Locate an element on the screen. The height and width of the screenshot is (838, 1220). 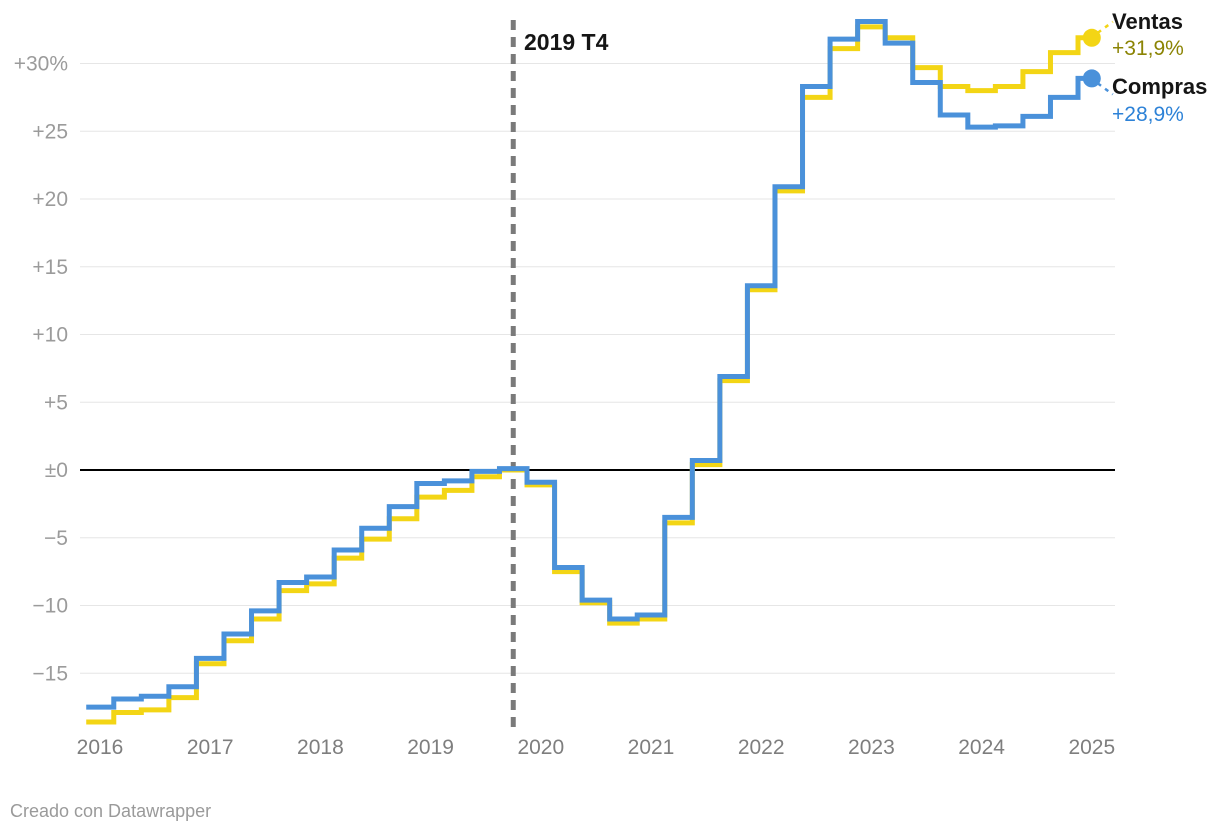
y-axis-label: +5 is located at coordinates (56, 402).